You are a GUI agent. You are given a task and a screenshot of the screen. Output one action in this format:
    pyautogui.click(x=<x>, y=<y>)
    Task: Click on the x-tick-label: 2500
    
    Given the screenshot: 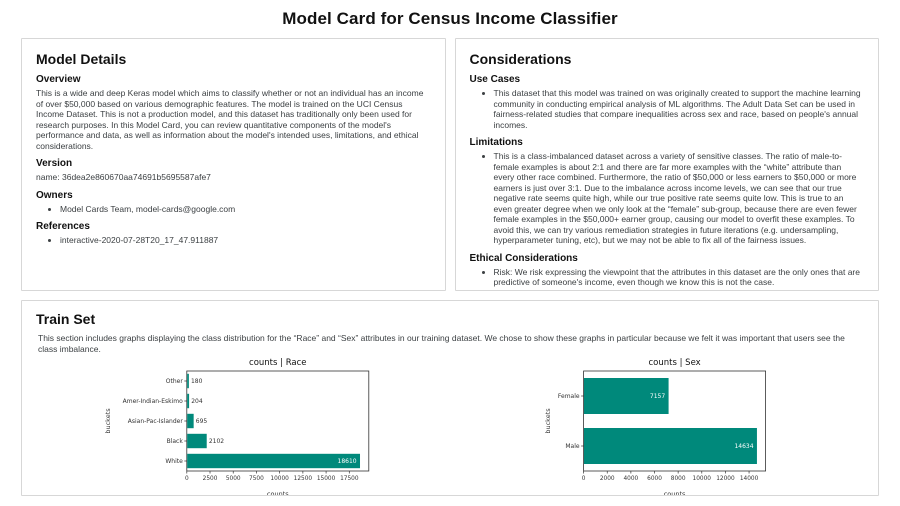 What is the action you would take?
    pyautogui.click(x=210, y=479)
    